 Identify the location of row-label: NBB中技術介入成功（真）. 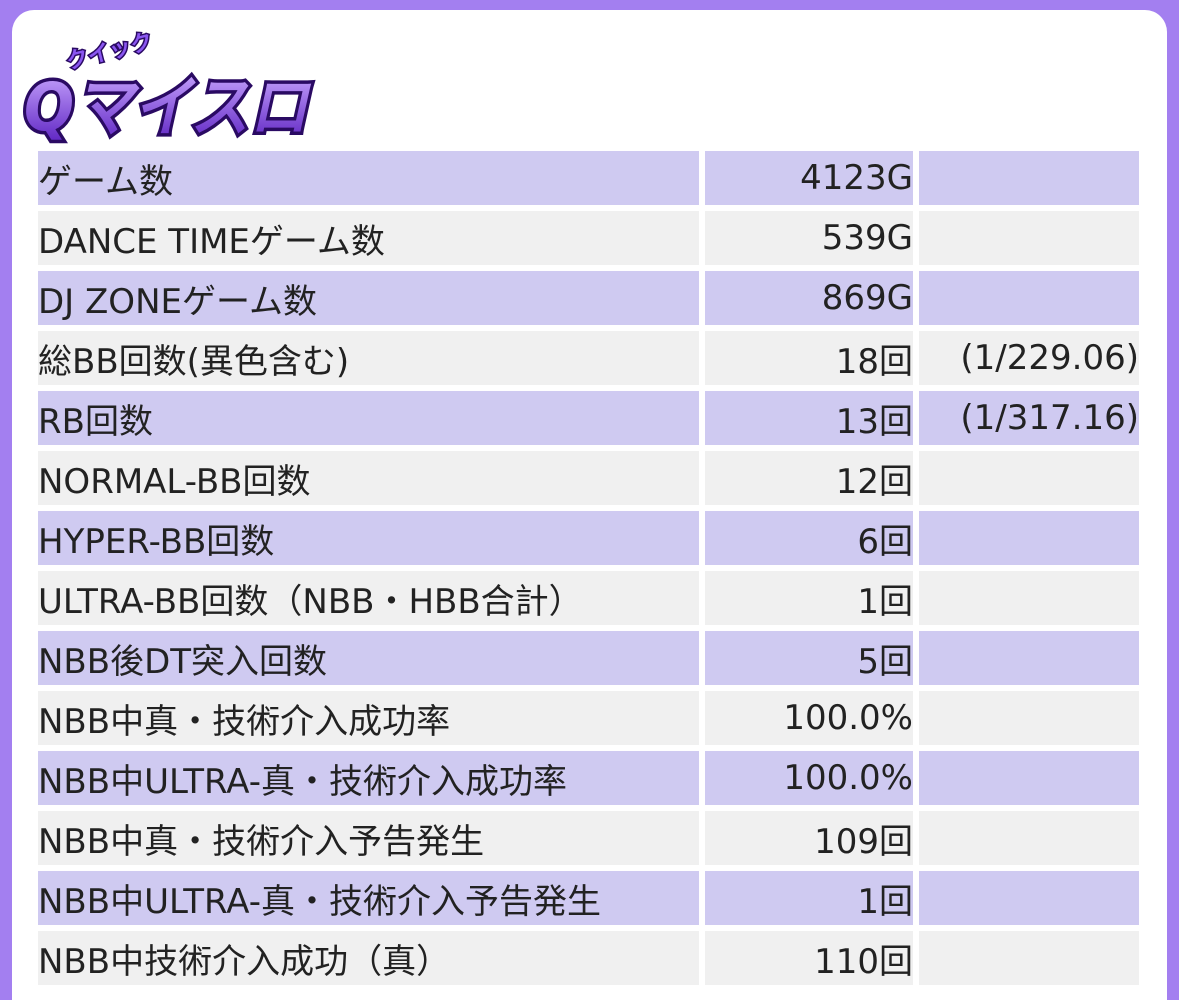
(368, 958).